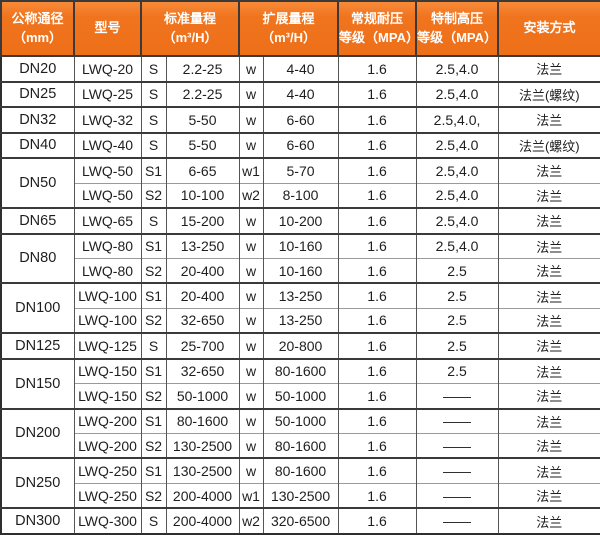  Describe the element at coordinates (202, 445) in the screenshot. I see `standard-range-cell: 130-2500` at that location.